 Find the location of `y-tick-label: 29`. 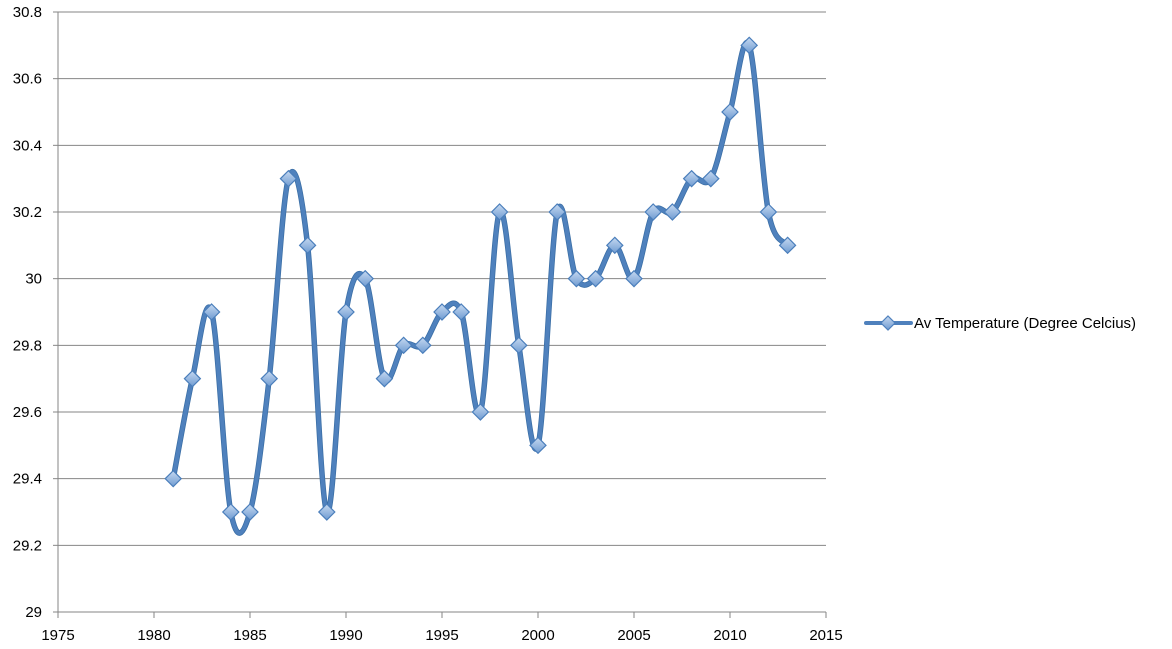

y-tick-label: 29 is located at coordinates (33, 612).